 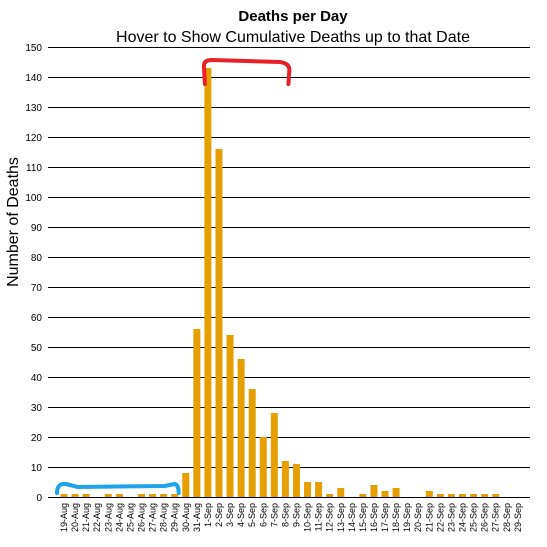 What do you see at coordinates (13, 222) in the screenshot?
I see `y-axis-label: Number of Deaths` at bounding box center [13, 222].